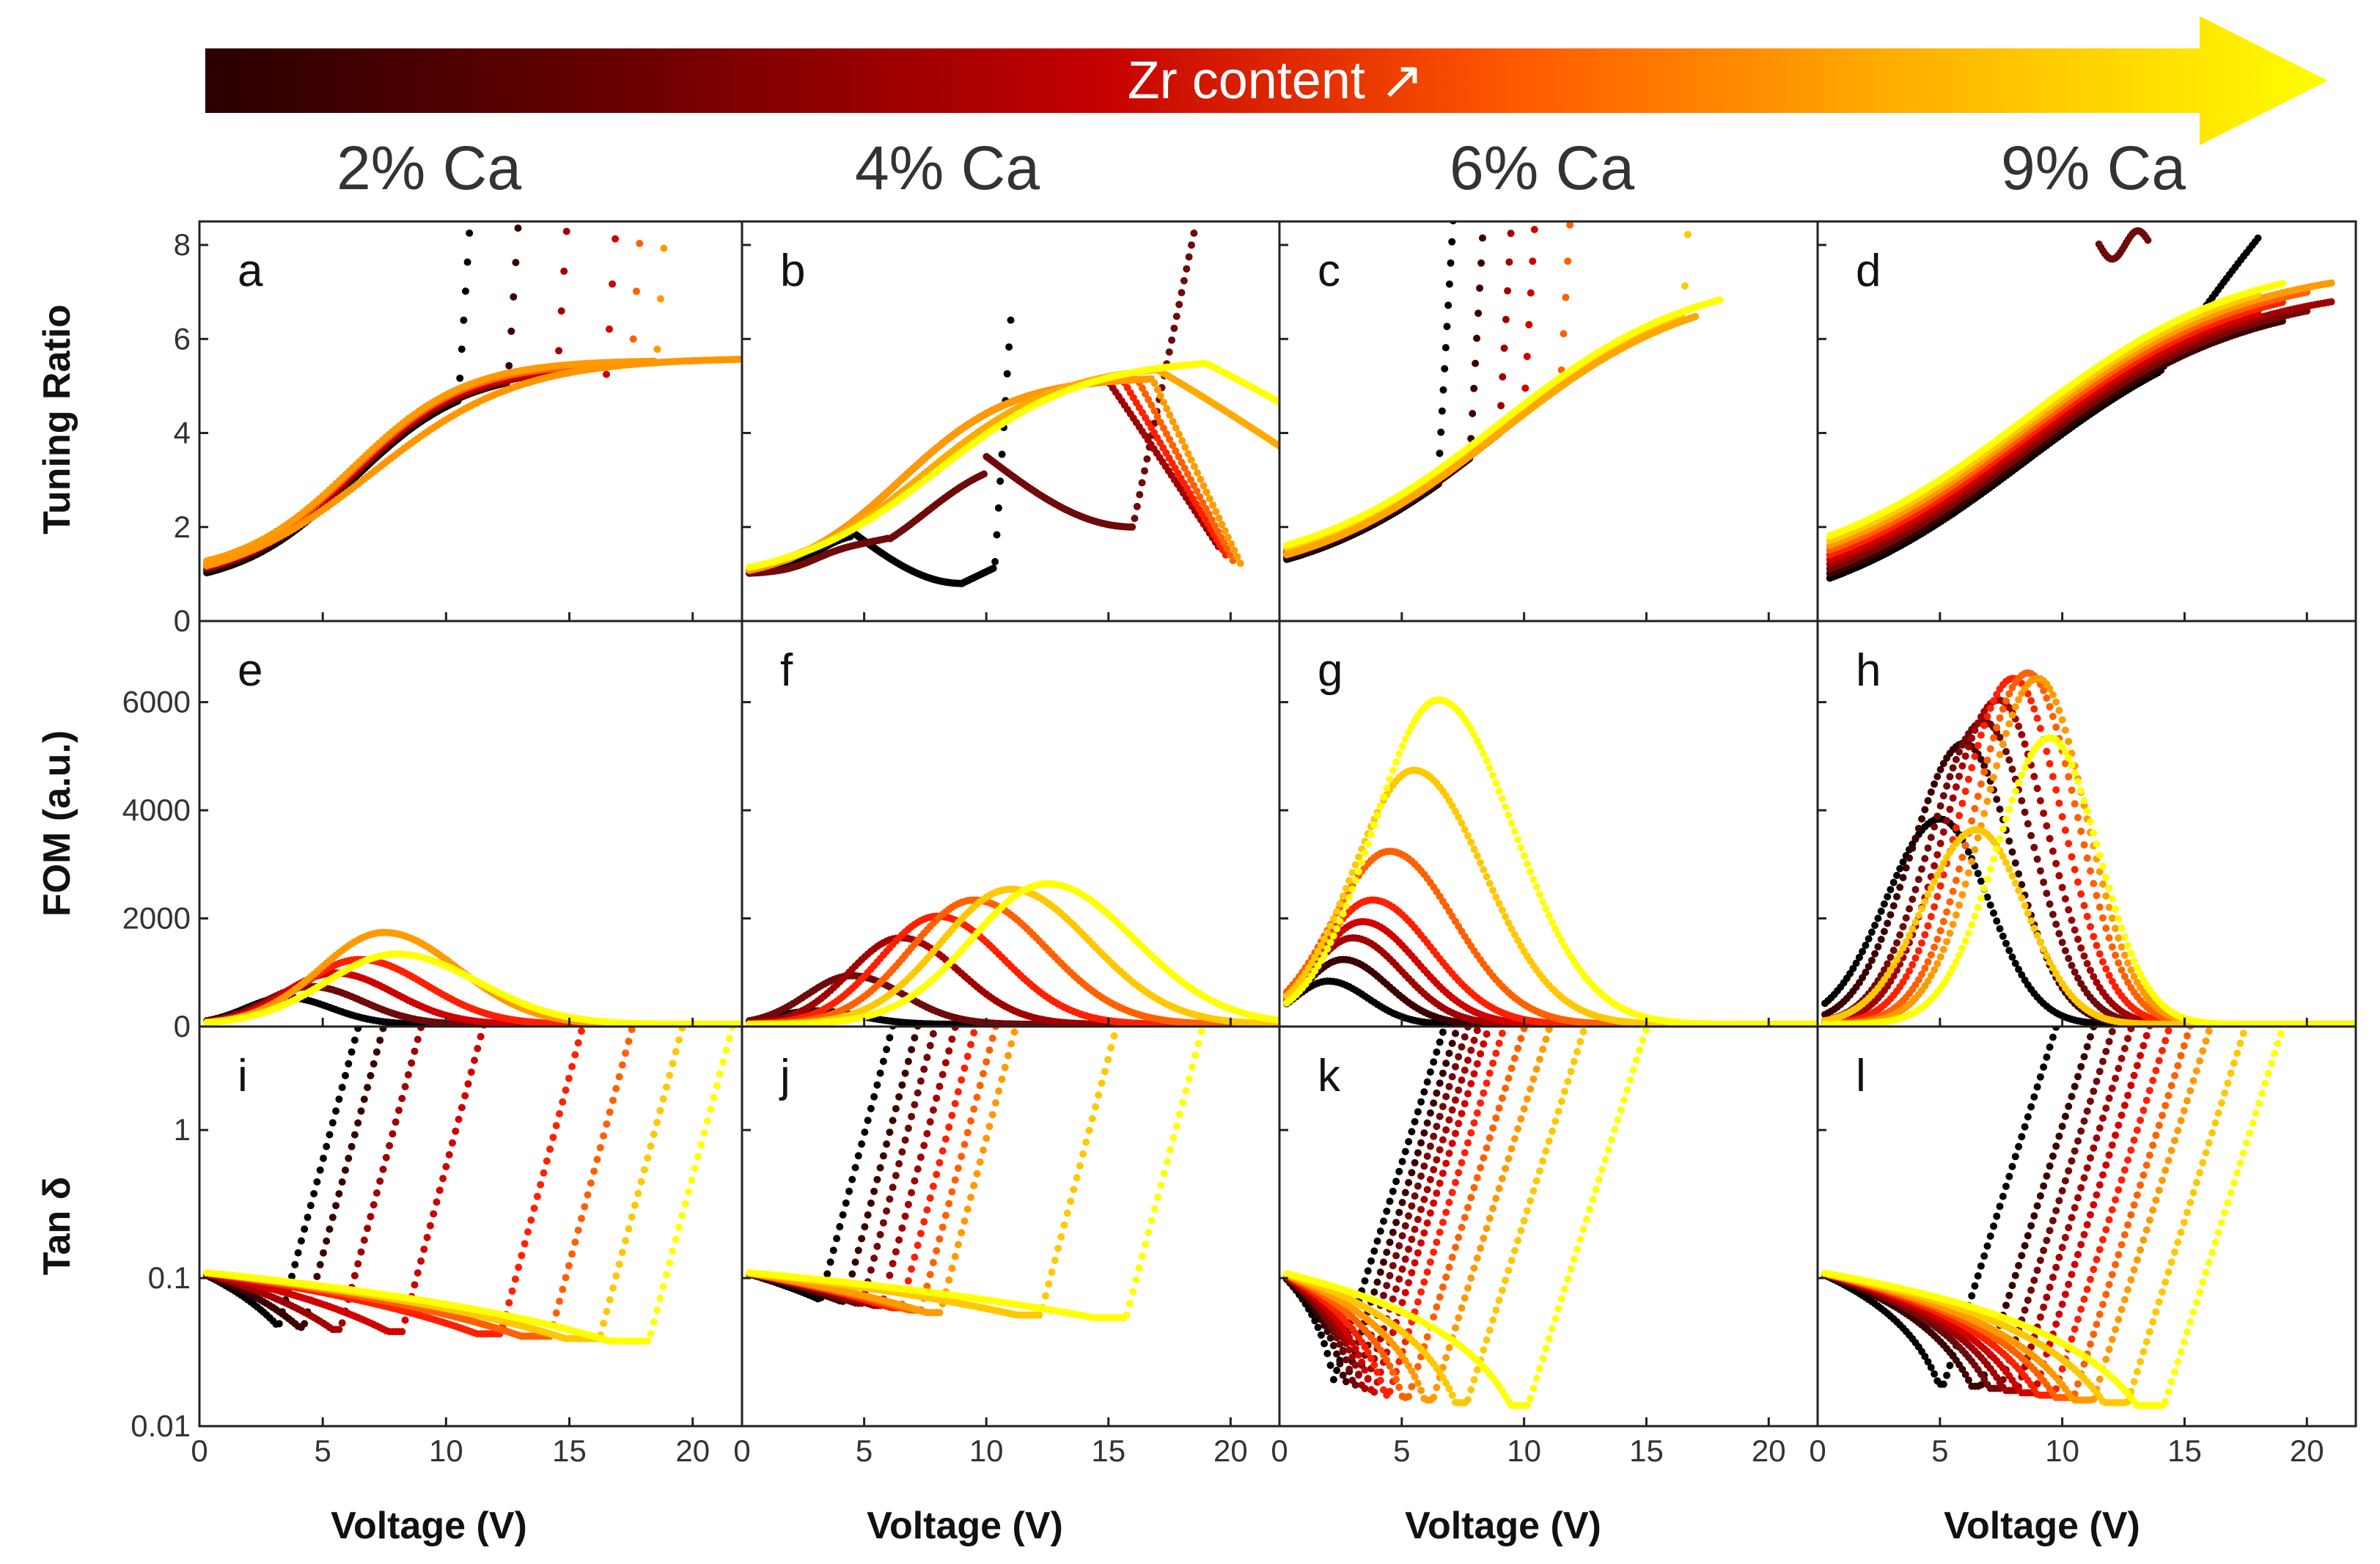 This screenshot has height=1564, width=2380. Describe the element at coordinates (1015, 408) in the screenshot. I see `panel-b-points` at that location.